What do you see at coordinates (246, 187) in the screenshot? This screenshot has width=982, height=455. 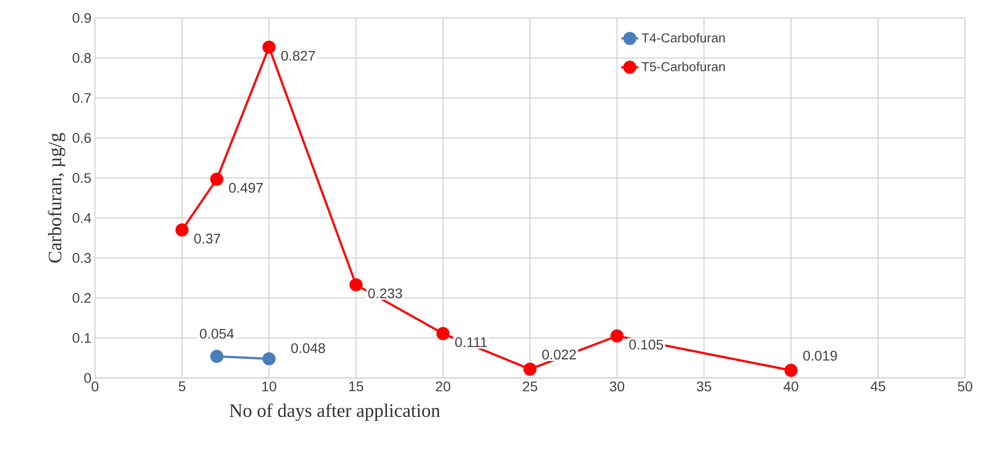 I see `data-label: 0.497` at bounding box center [246, 187].